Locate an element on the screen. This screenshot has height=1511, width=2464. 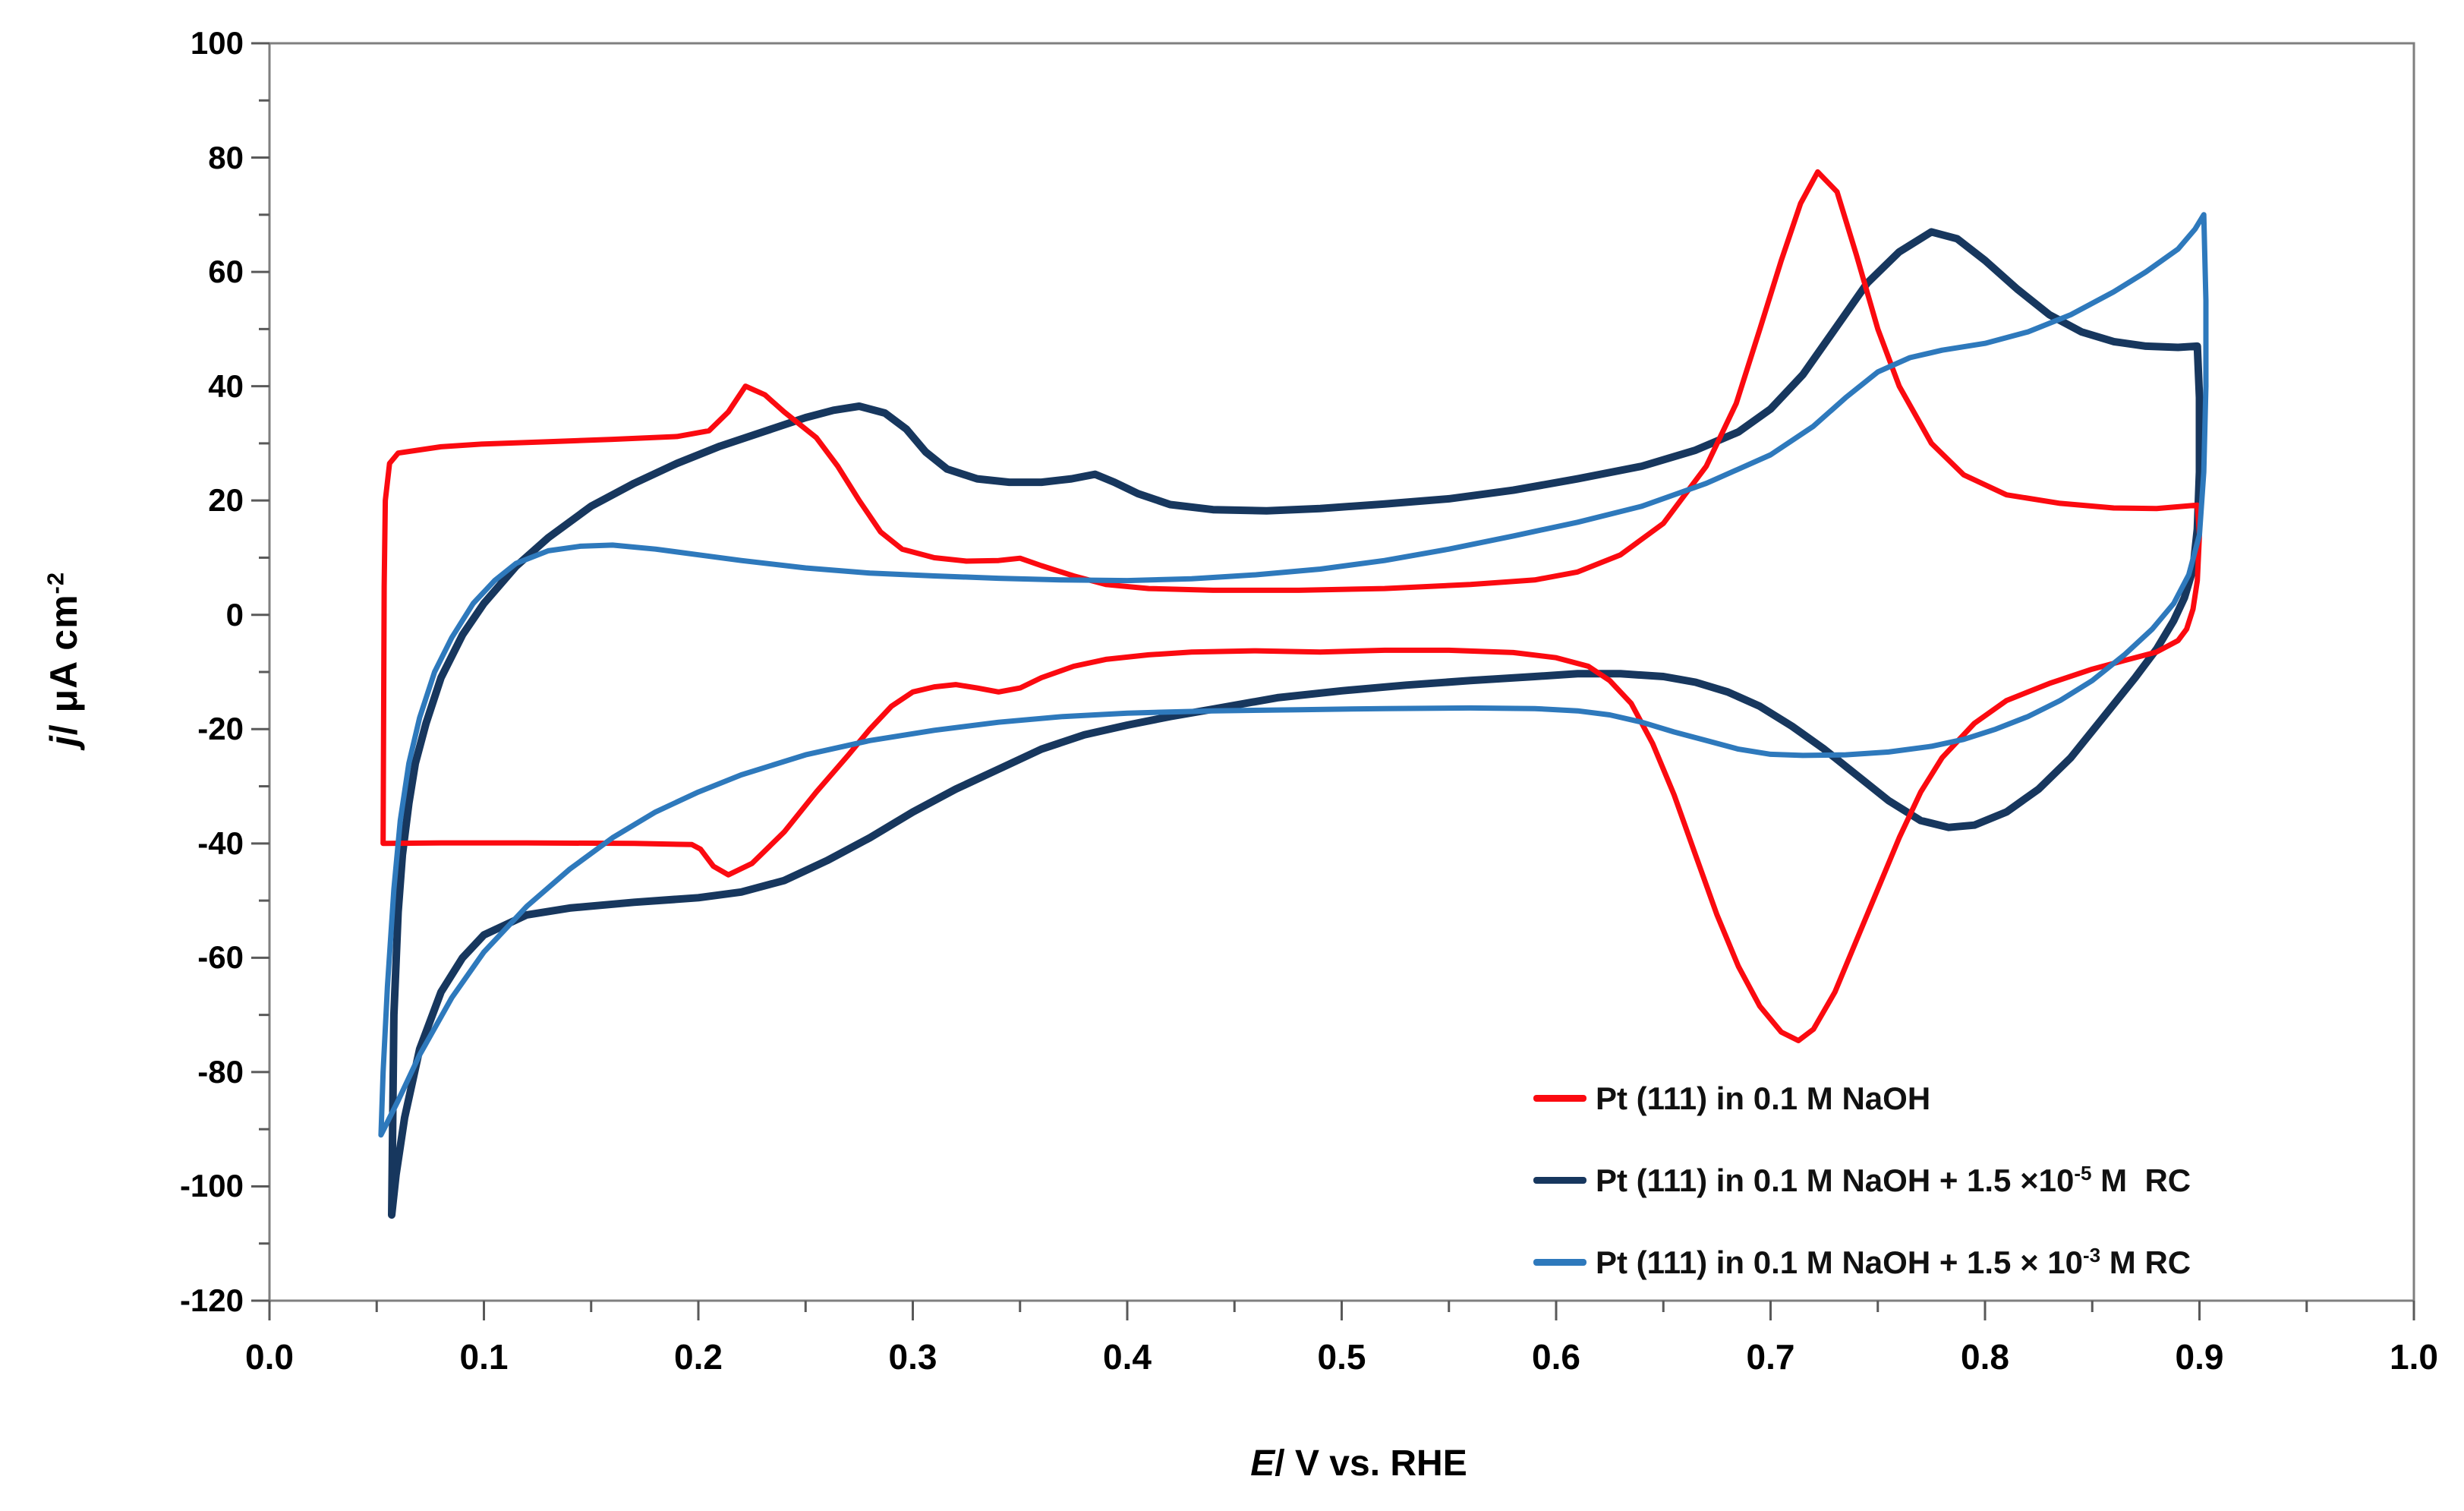
legend-label-text: Pt (111) in 0.1 M NaOH is located at coordinates (1763, 1098).